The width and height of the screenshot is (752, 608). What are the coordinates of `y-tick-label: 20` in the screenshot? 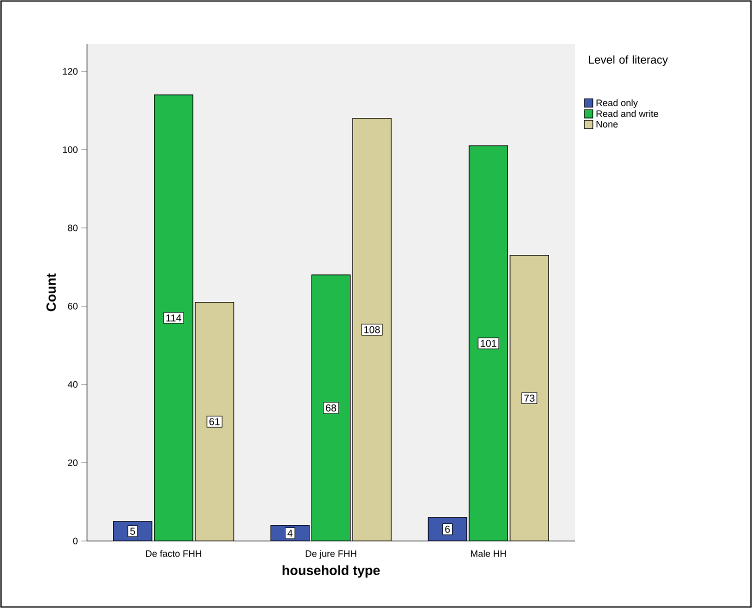 It's located at (73, 462).